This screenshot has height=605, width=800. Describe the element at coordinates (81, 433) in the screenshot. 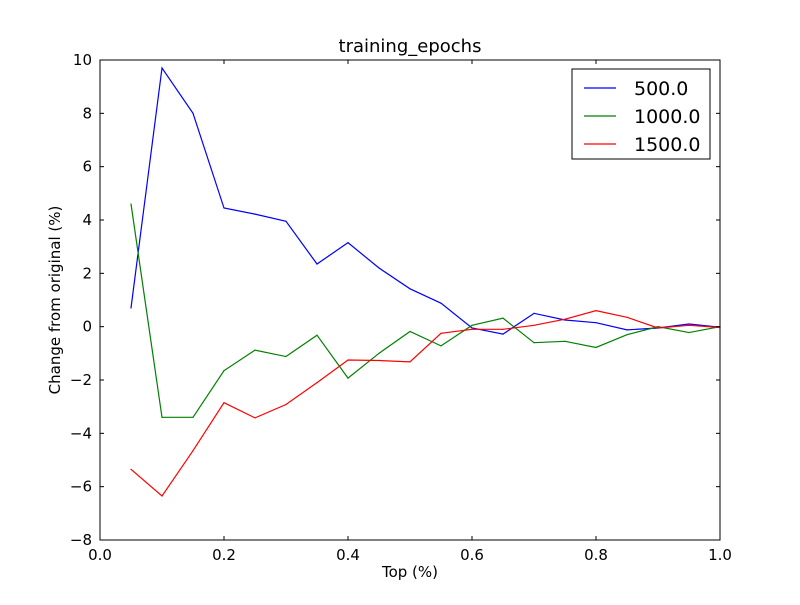

I see `y-tick-label: −4` at that location.